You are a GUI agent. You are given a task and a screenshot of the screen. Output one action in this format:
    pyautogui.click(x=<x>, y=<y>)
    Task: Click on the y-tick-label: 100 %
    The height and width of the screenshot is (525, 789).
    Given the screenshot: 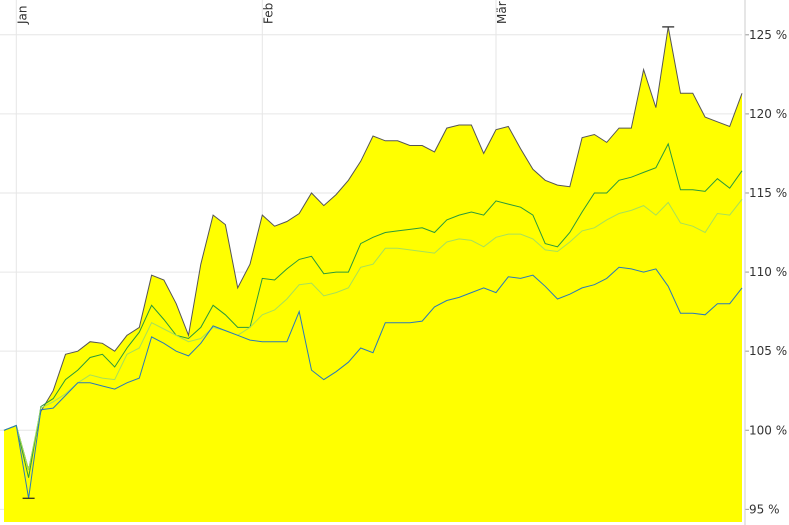 What is the action you would take?
    pyautogui.click(x=768, y=430)
    